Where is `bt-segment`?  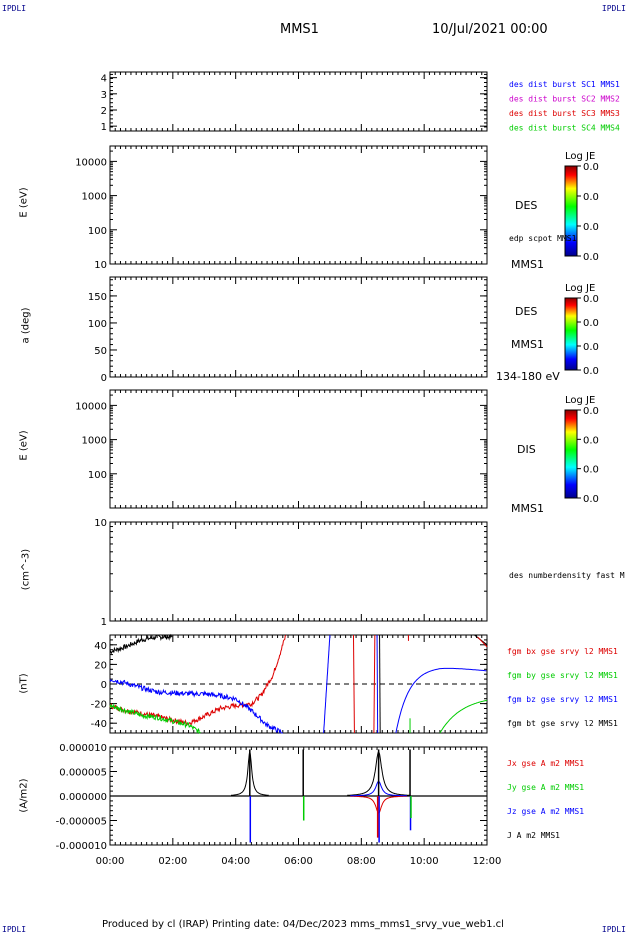
bt-segment is located at coordinates (380, 684).